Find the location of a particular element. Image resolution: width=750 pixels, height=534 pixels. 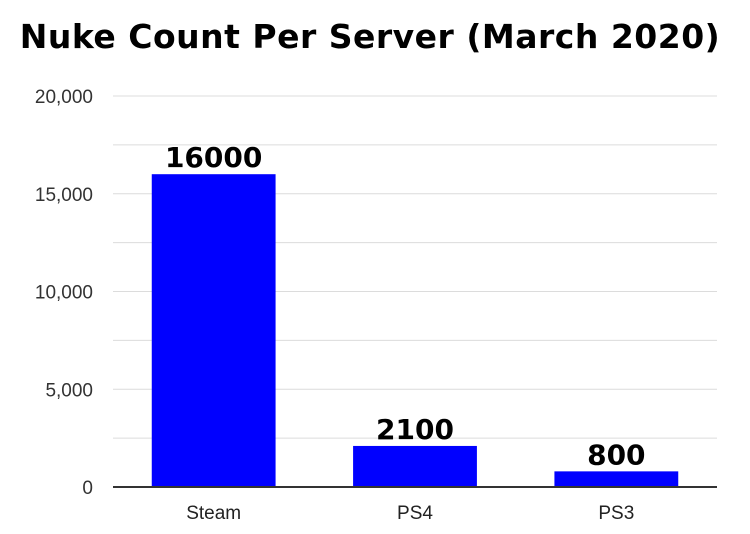

y-tick-label: 10,000 is located at coordinates (64, 293).